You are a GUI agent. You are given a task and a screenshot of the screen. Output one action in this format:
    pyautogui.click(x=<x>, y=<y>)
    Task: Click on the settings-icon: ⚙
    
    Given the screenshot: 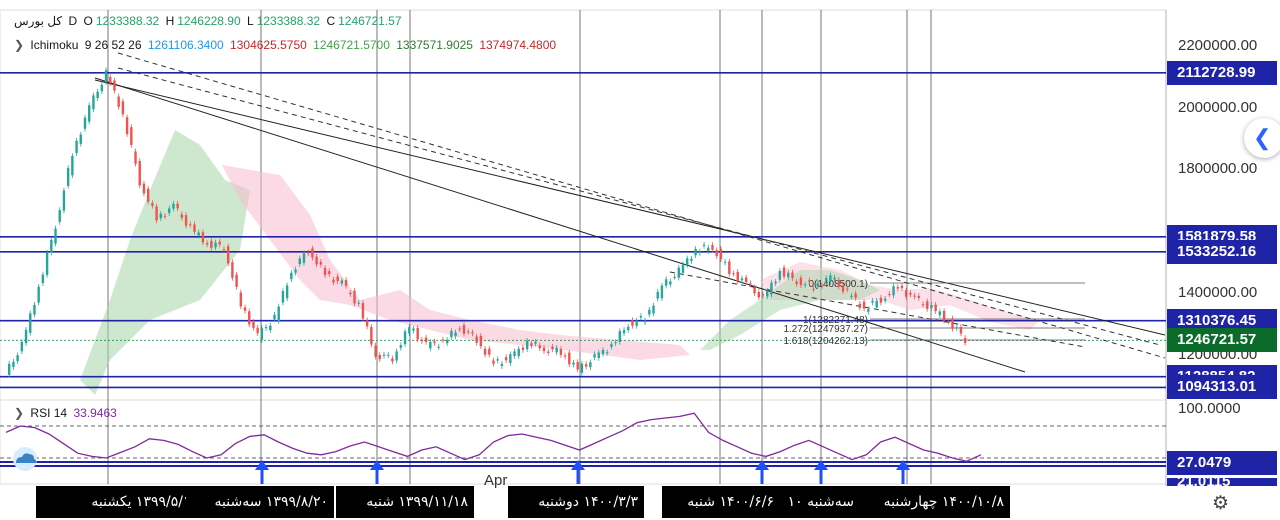 What is the action you would take?
    pyautogui.click(x=1221, y=503)
    